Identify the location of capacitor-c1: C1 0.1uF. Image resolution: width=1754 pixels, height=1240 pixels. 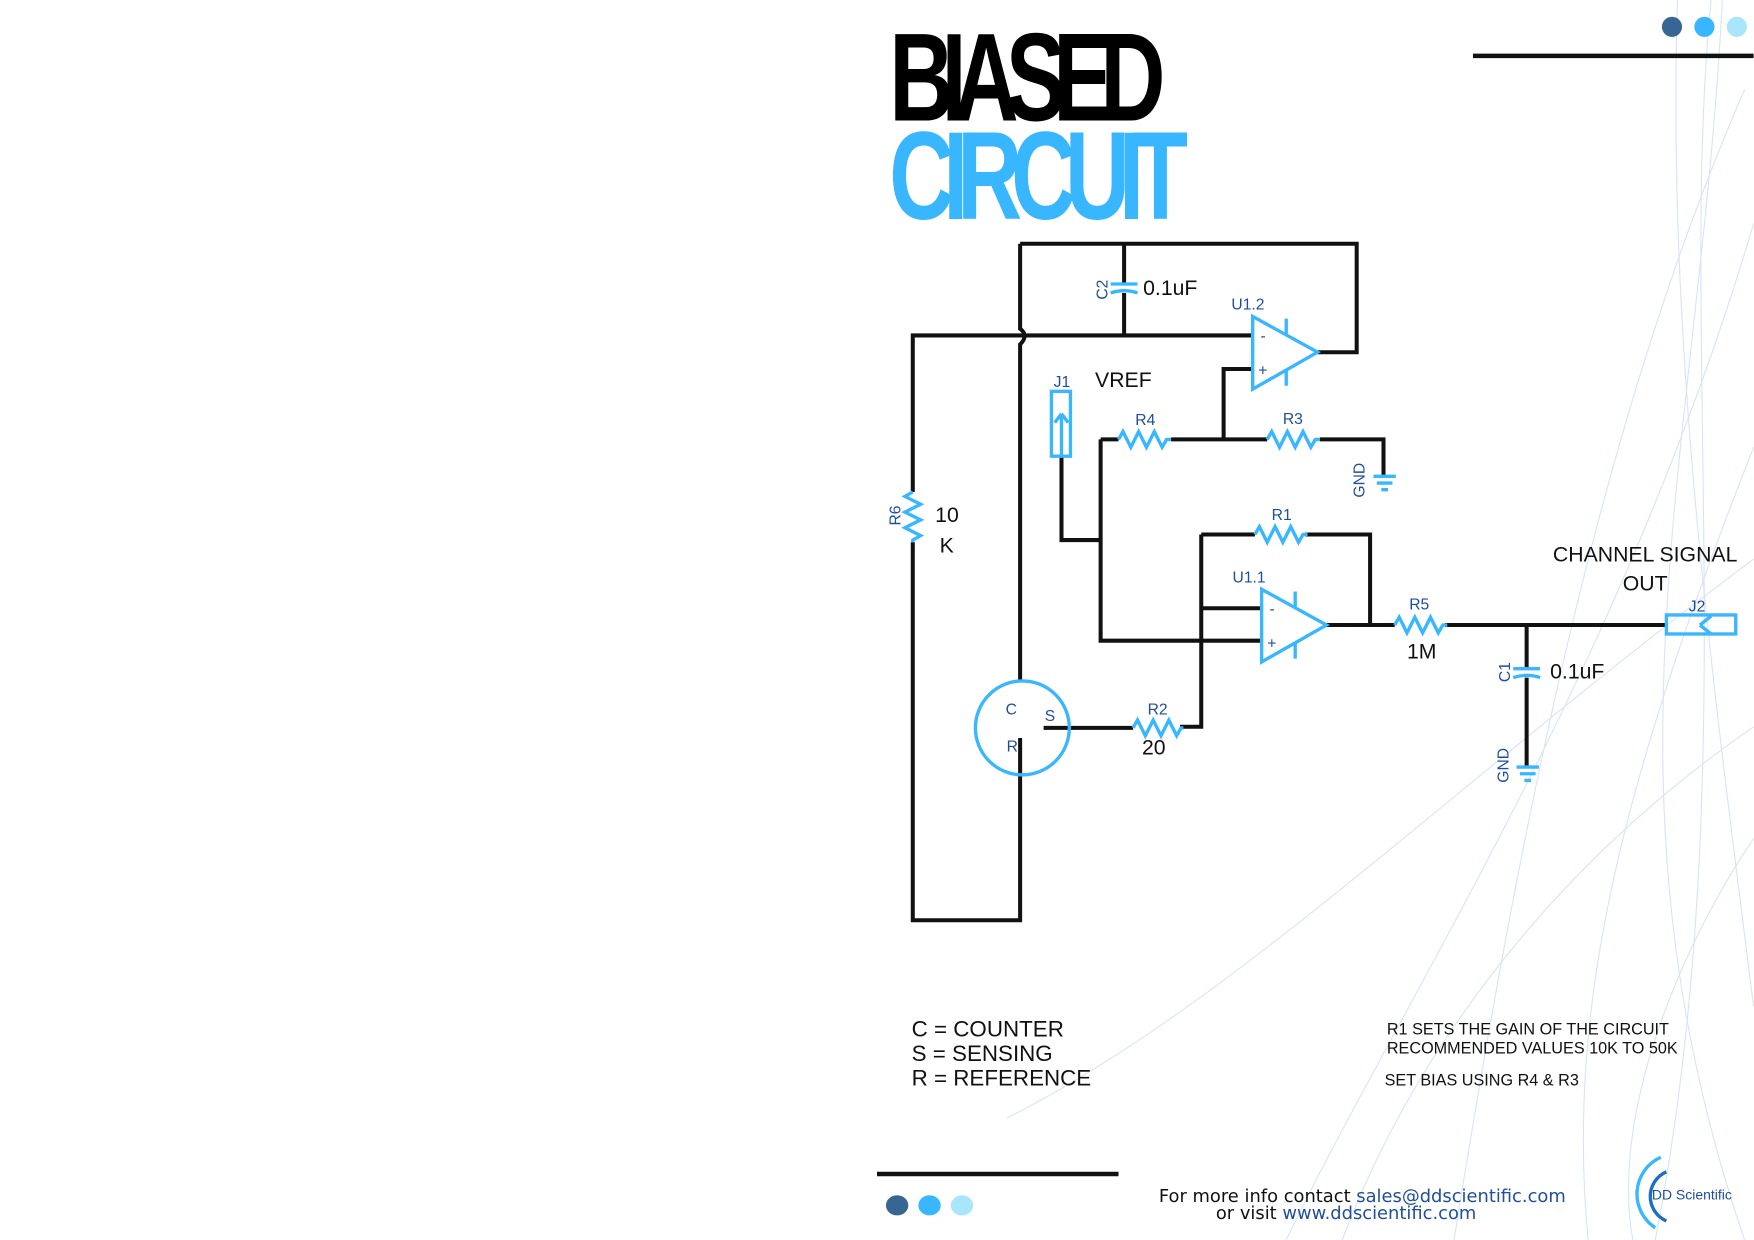
(1551, 672).